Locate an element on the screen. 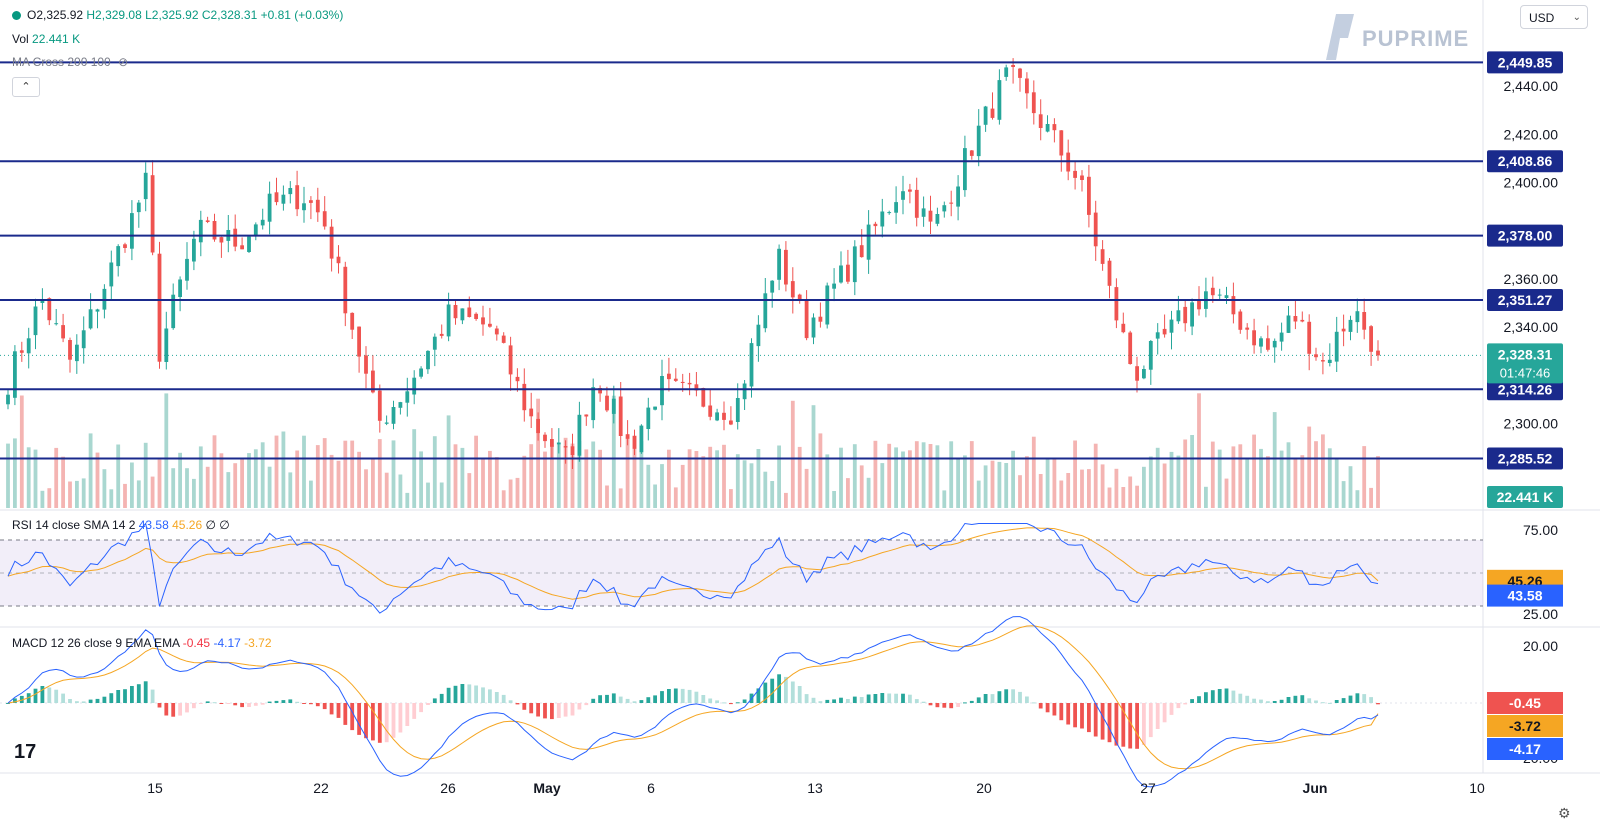 Image resolution: width=1600 pixels, height=822 pixels. rsi-tick-label: 25.00 is located at coordinates (1540, 614).